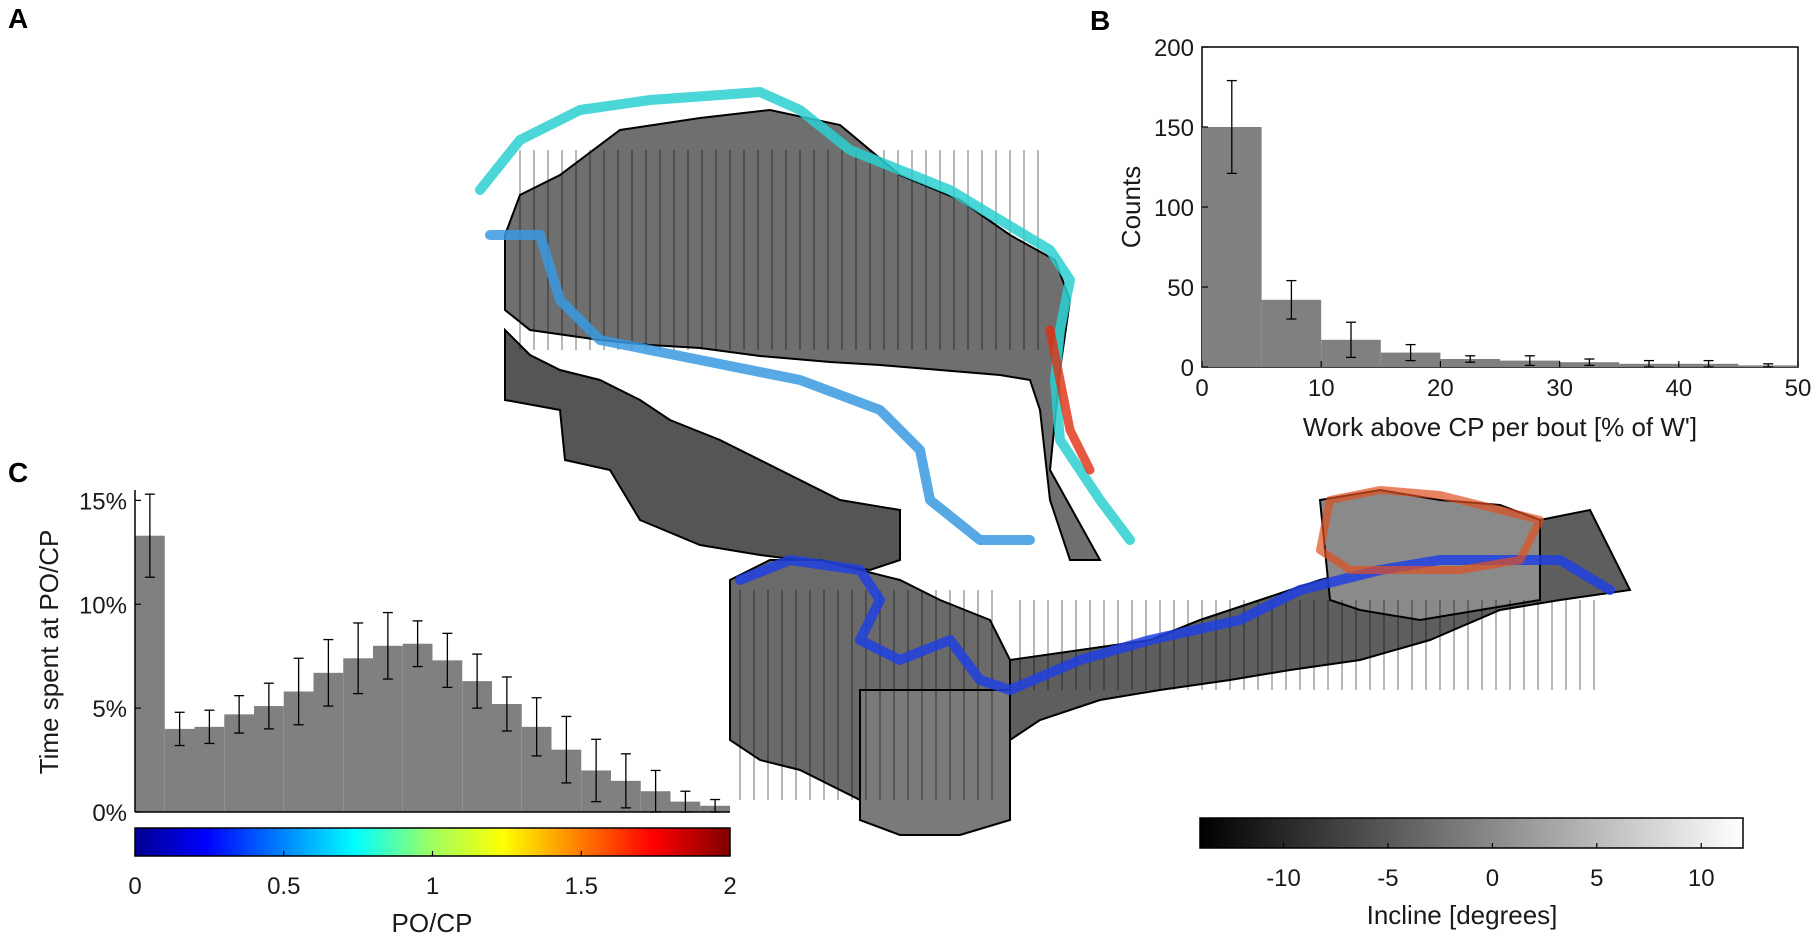  I want to click on track-right-loop, so click(1430, 530).